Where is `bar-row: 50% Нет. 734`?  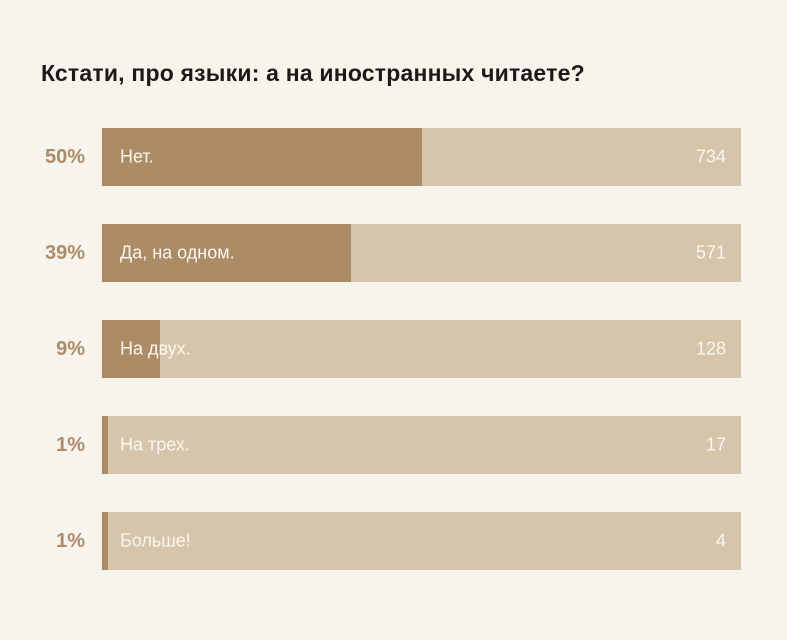 bar-row: 50% Нет. 734 is located at coordinates (391, 157).